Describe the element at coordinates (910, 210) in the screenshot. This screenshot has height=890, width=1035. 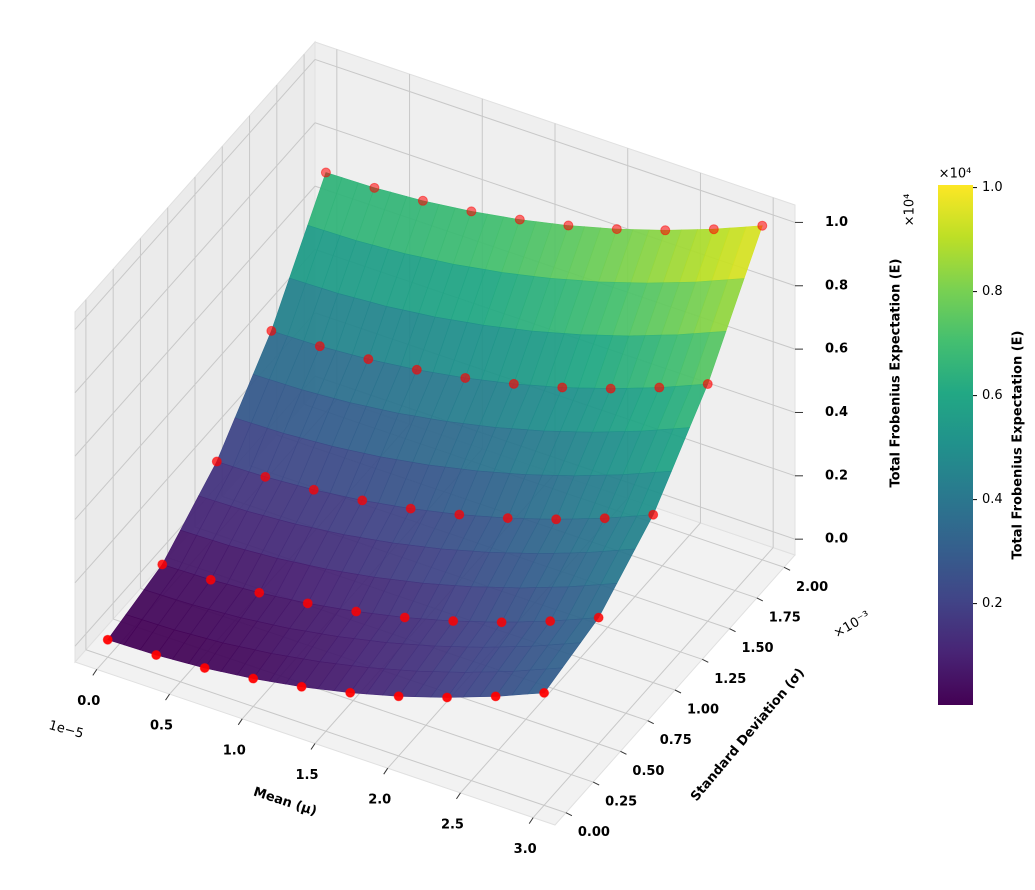
I see `z-offset: ×10⁴` at that location.